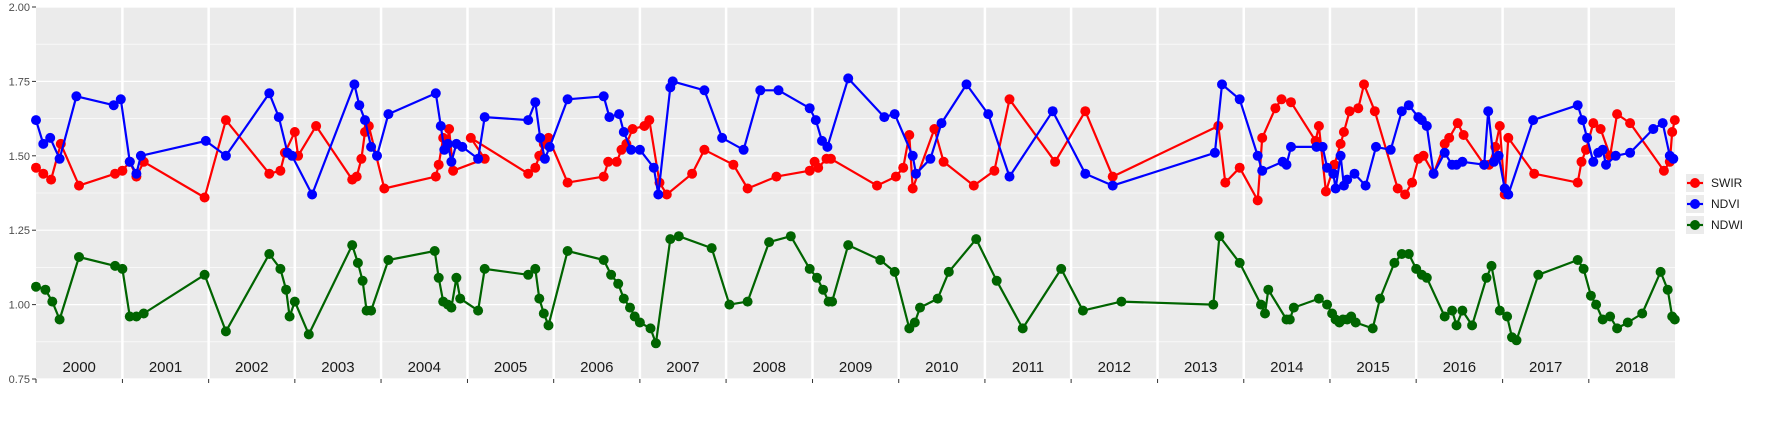 The width and height of the screenshot is (1773, 447). Describe the element at coordinates (1714, 204) in the screenshot. I see `legend: SWIR NDVI NDWI` at that location.